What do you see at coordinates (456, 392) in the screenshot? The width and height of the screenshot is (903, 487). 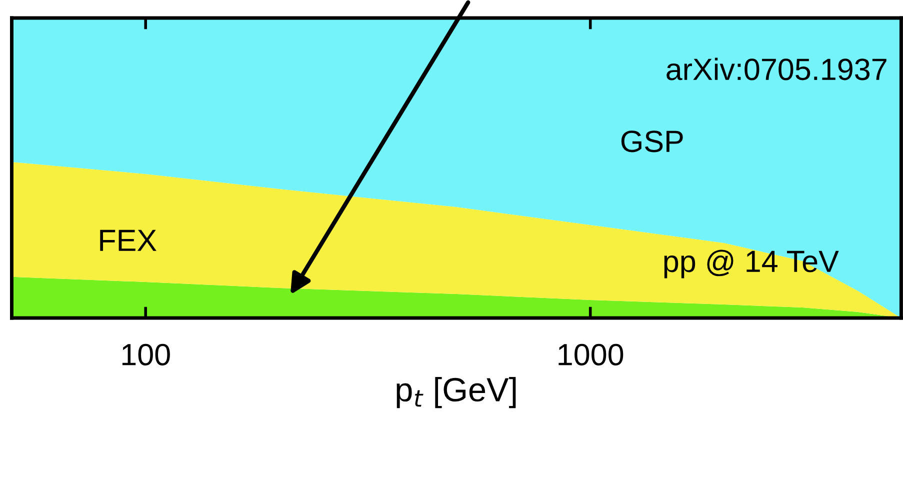 I see `x-axis-title: p$_{t}$ [GeV]` at bounding box center [456, 392].